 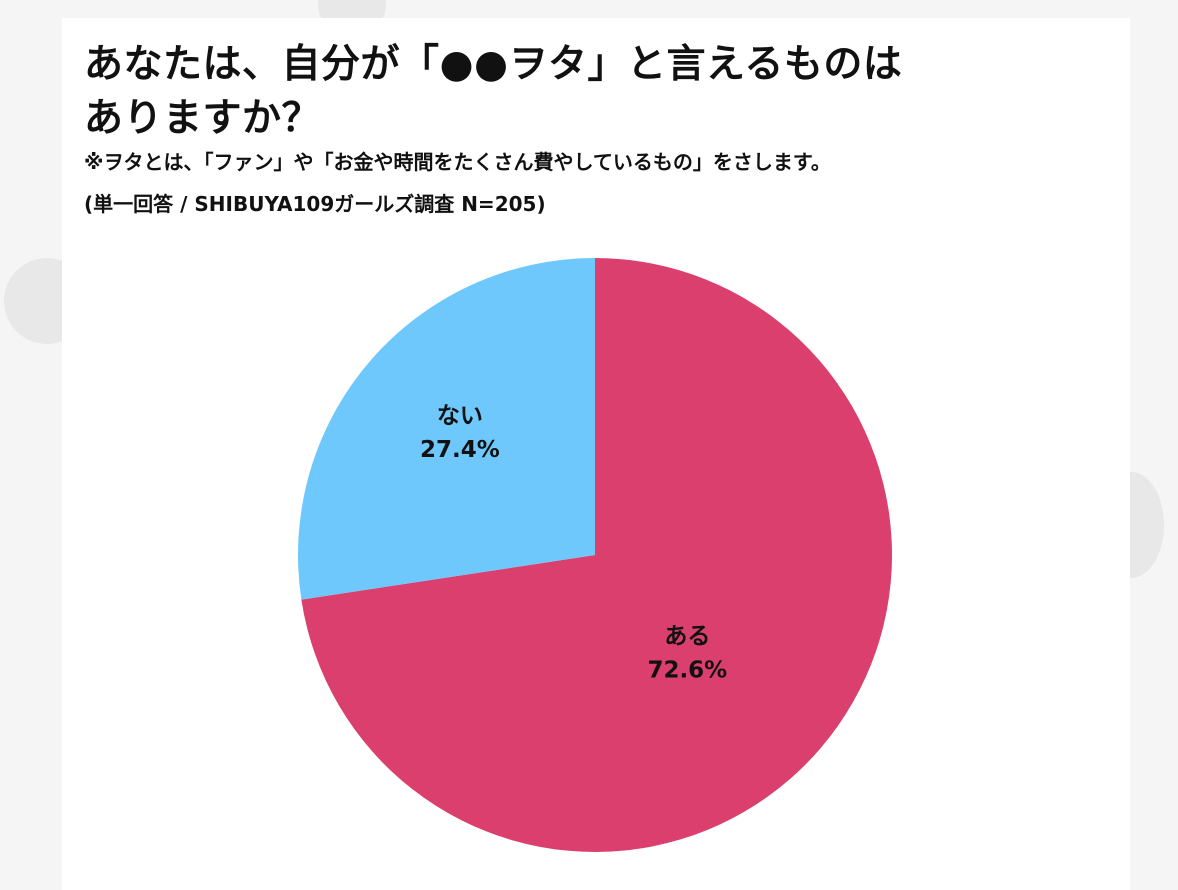 What do you see at coordinates (203, 118) in the screenshot?
I see `chart-title-line-2: ありますか？` at bounding box center [203, 118].